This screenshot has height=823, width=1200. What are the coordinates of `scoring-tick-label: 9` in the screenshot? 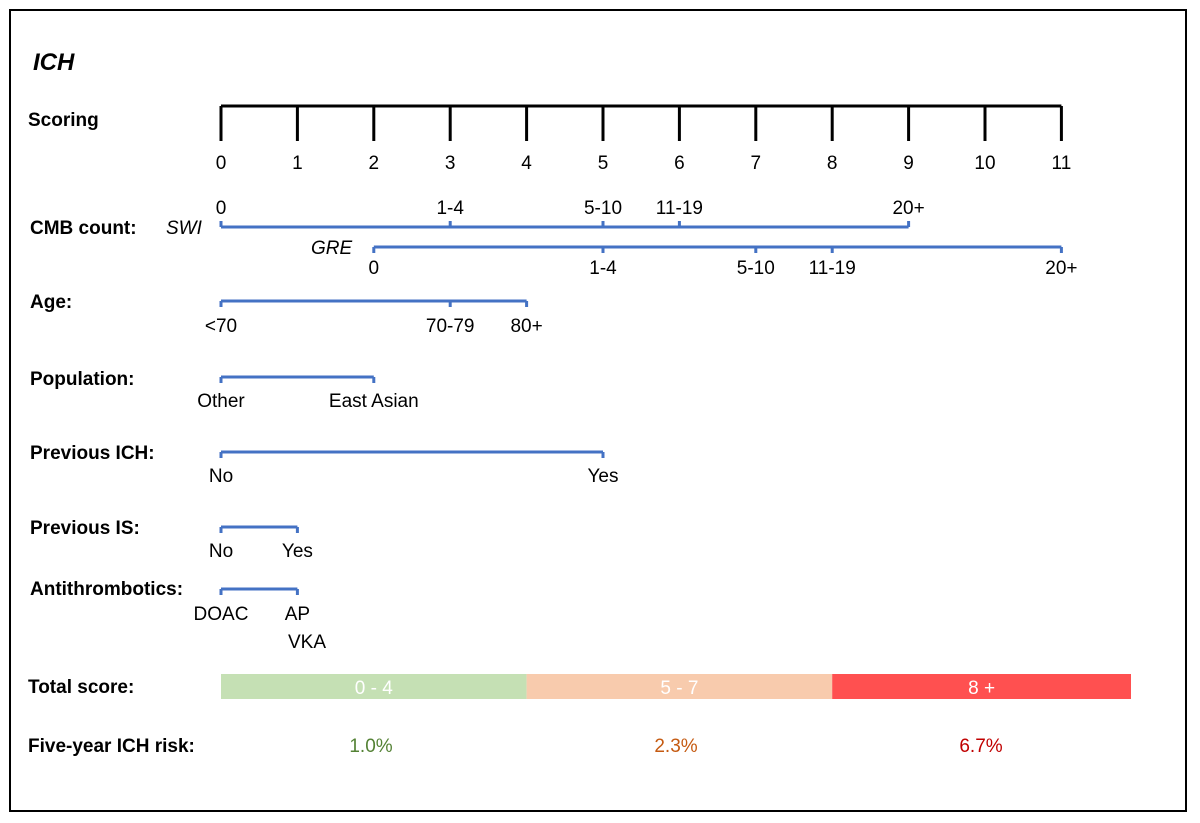 It's located at (908, 163).